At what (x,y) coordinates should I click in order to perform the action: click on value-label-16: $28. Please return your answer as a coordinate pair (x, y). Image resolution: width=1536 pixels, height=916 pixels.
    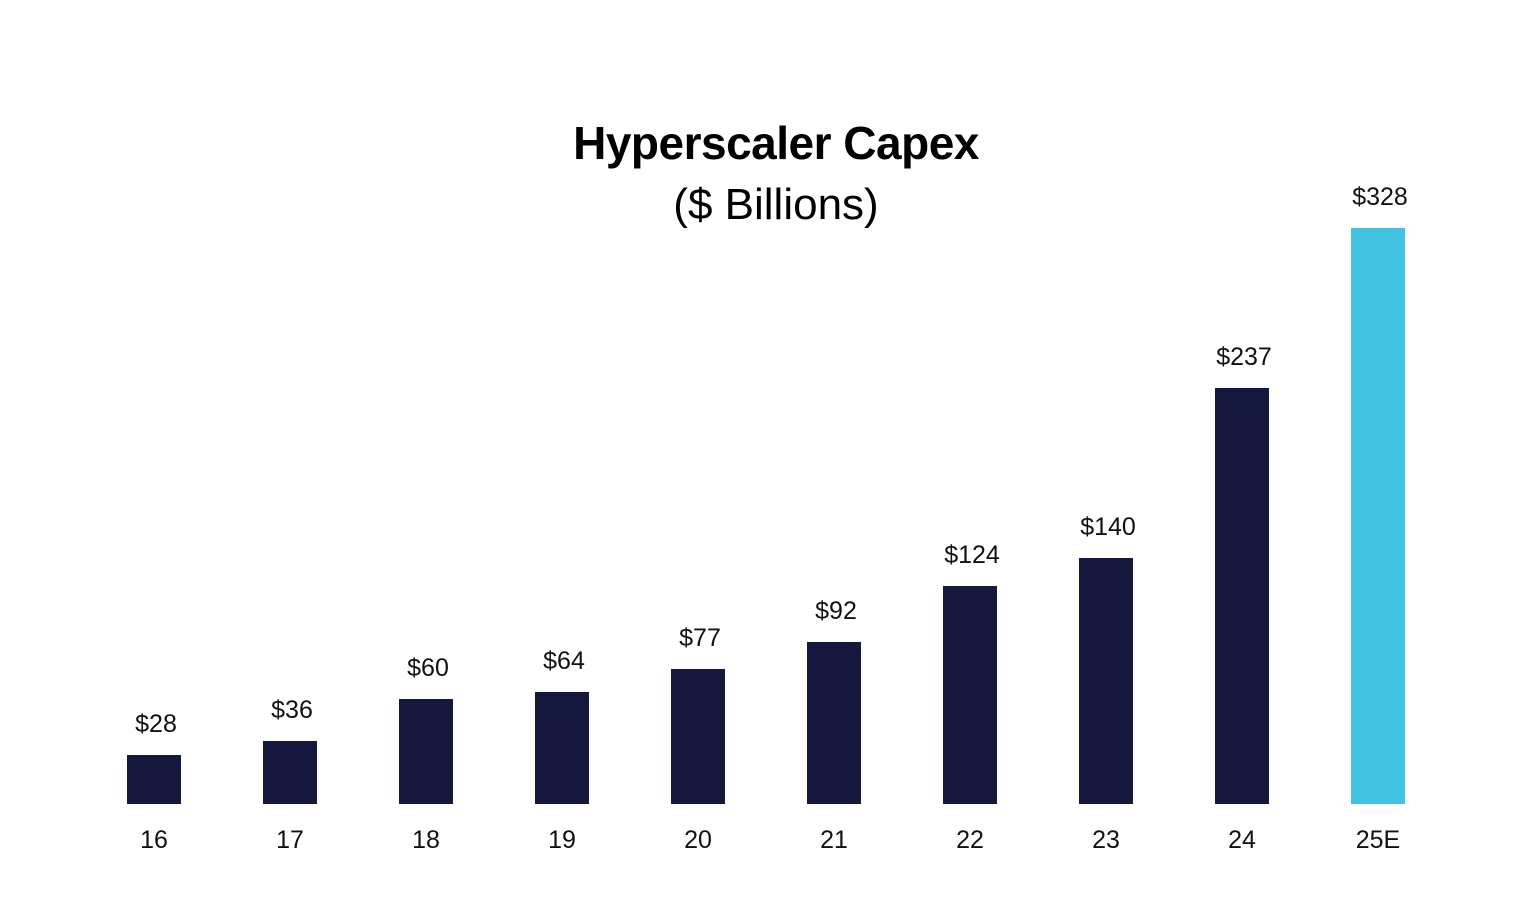
    Looking at the image, I should click on (156, 724).